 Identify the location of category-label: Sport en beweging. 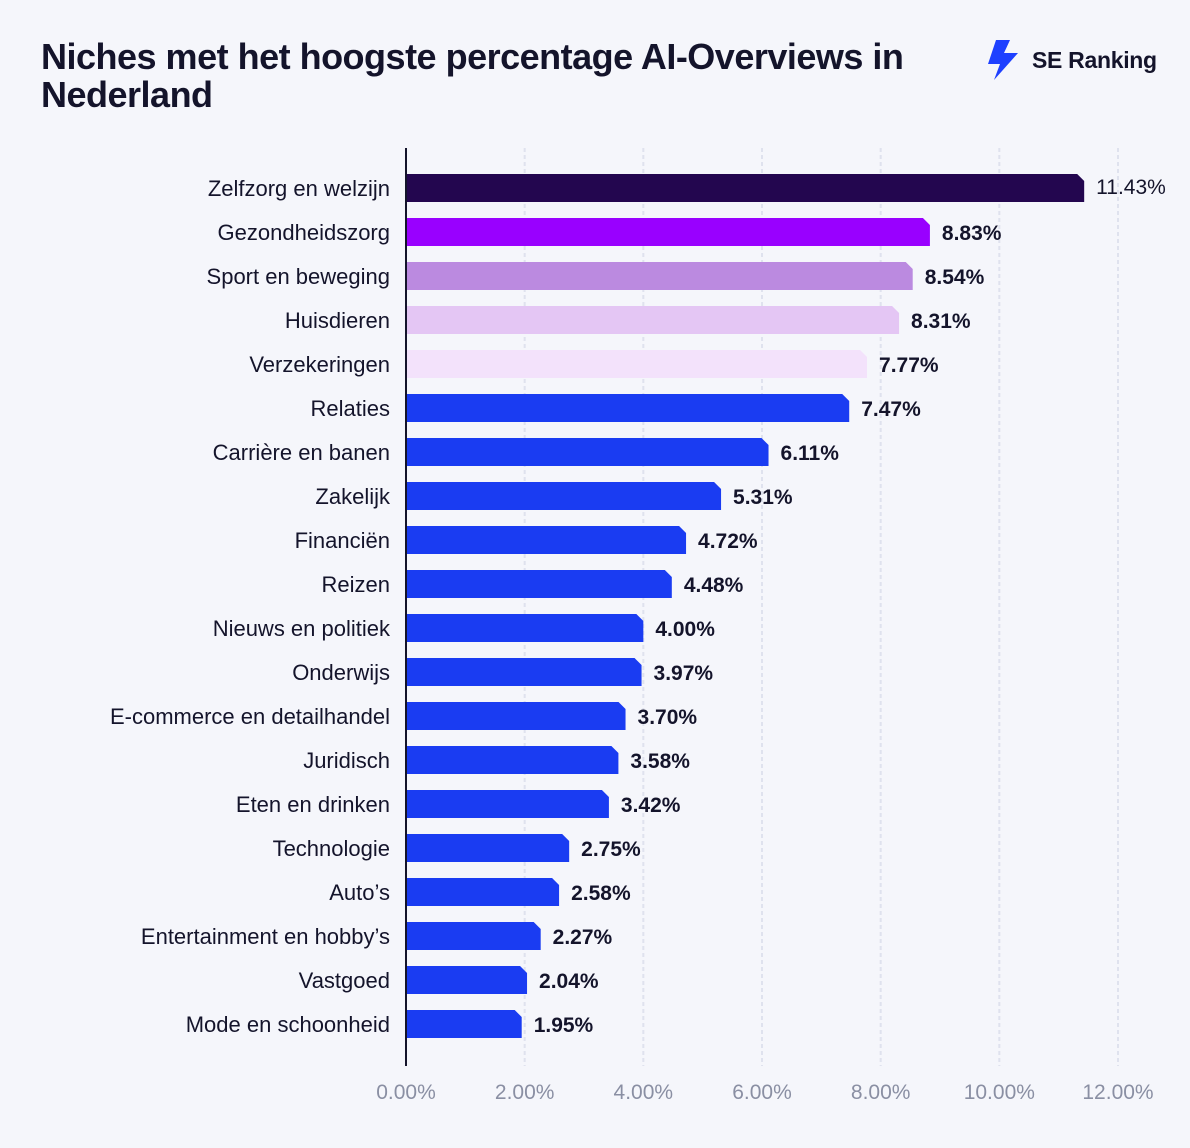
(298, 276).